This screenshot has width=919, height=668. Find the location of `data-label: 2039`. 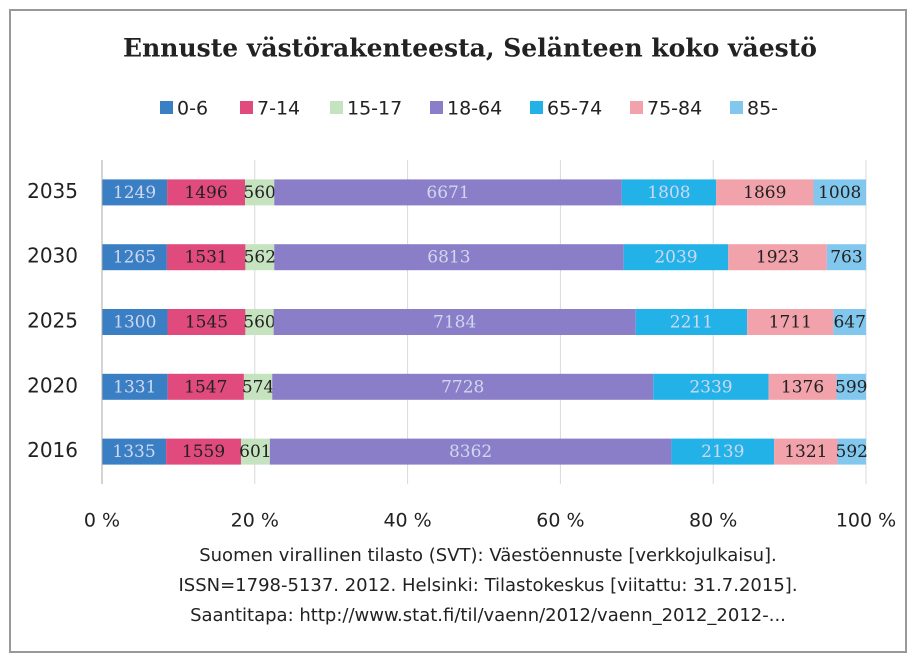

data-label: 2039 is located at coordinates (675, 258).